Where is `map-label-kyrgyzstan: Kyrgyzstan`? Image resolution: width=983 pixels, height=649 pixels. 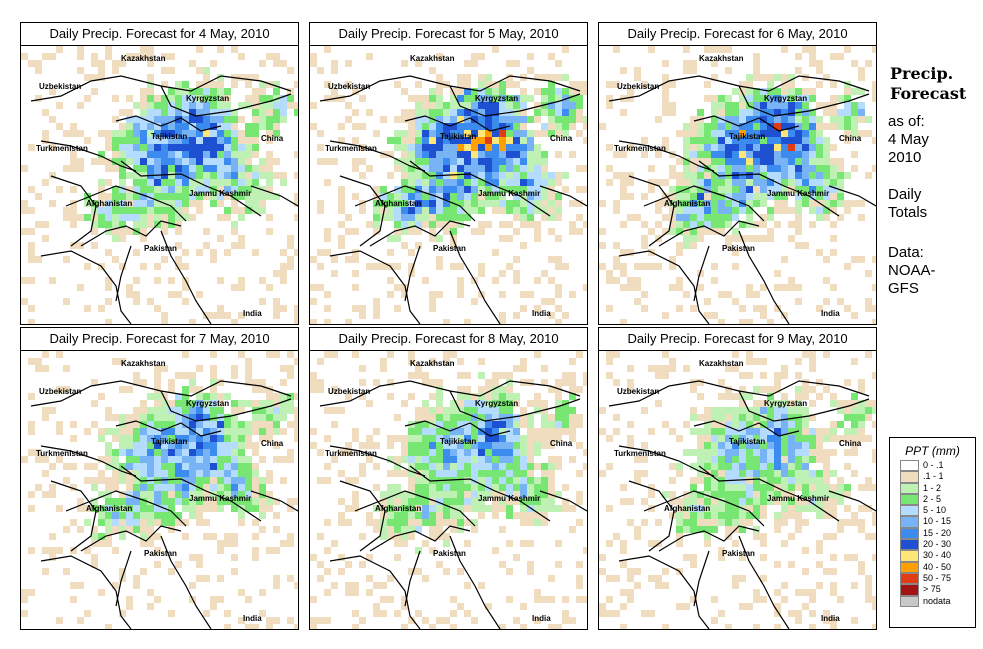
map-label-kyrgyzstan: Kyrgyzstan is located at coordinates (785, 98).